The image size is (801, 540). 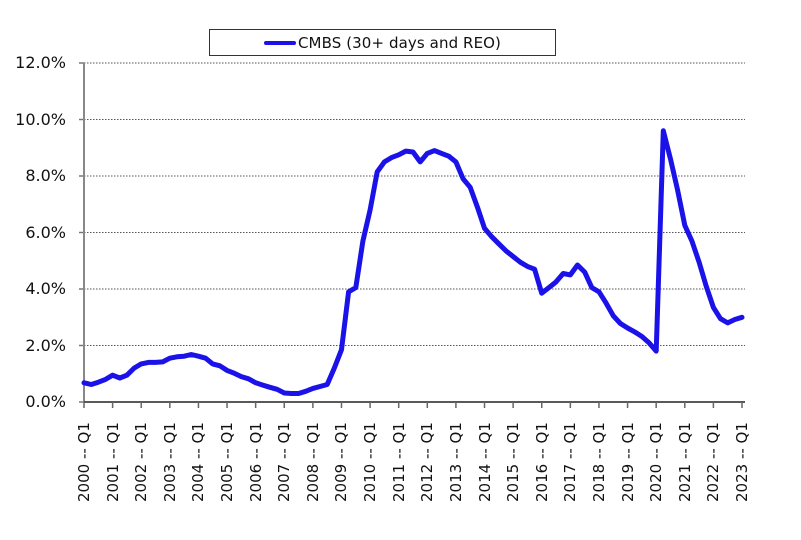 I want to click on x-tick-label: 2022 -- Q1, so click(x=713, y=462).